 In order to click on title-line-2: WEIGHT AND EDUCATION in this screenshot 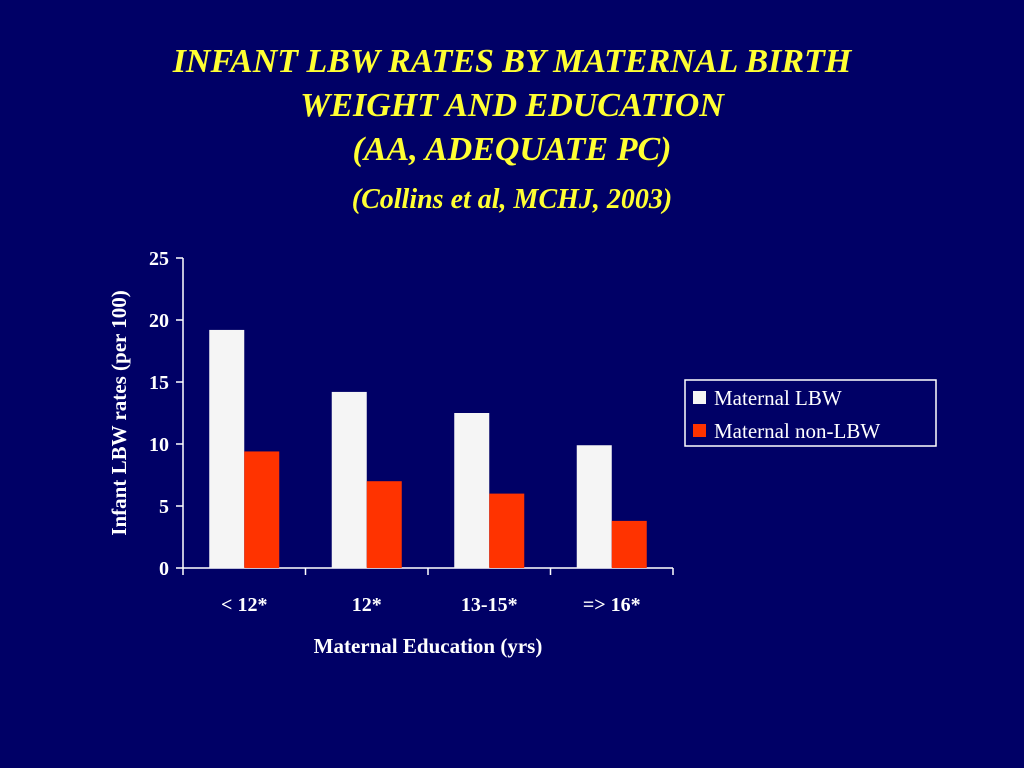, I will do `click(512, 105)`.